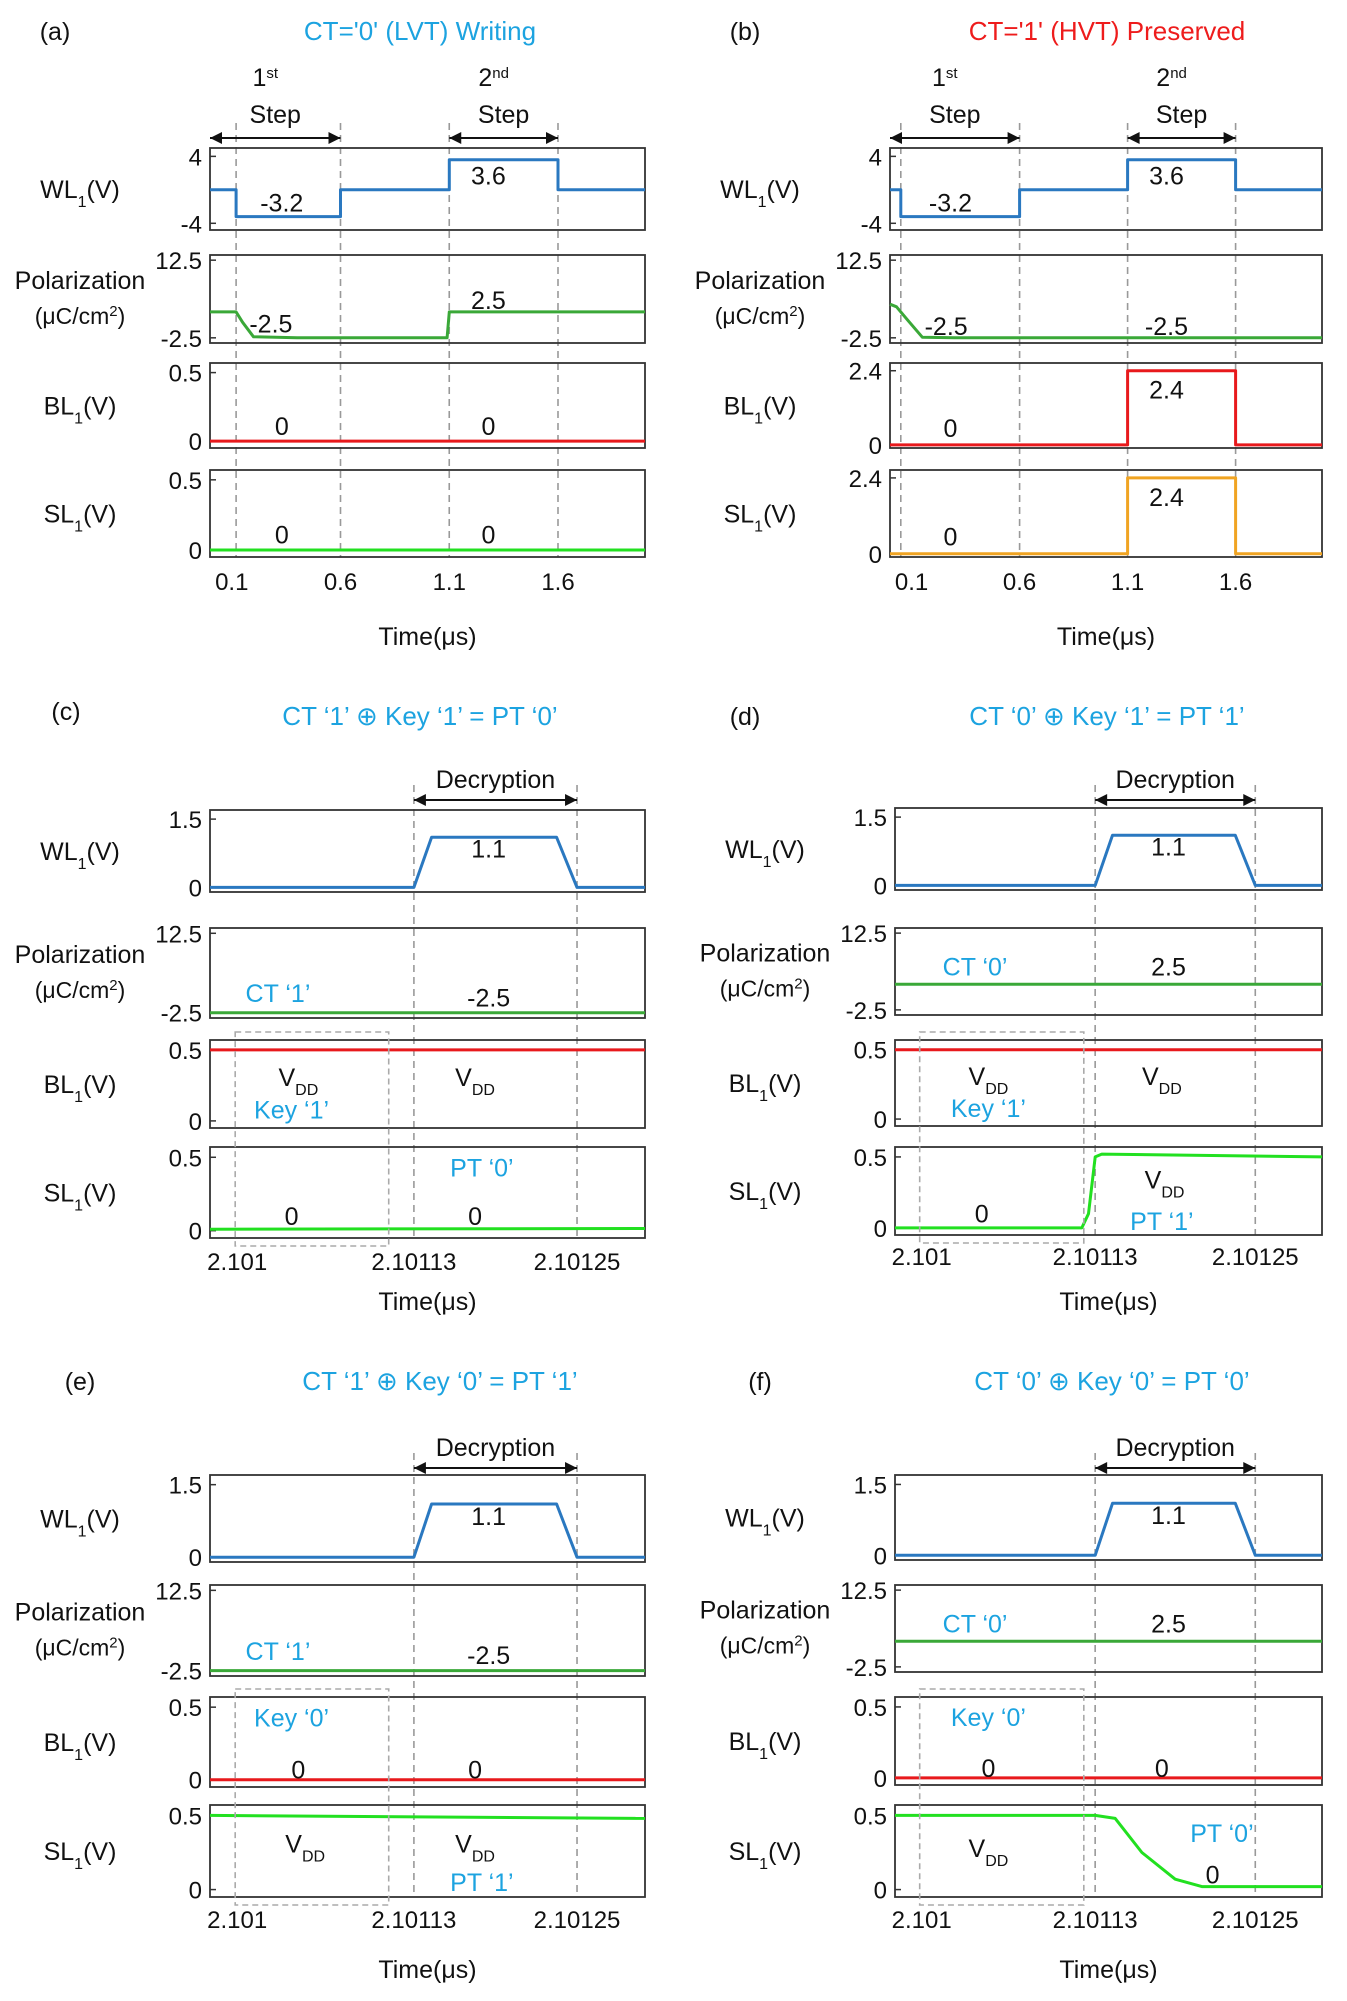  I want to click on subplot-sl: 0.5 0 0 0 PT ‘0’ SL1(V), so click(345, 1195).